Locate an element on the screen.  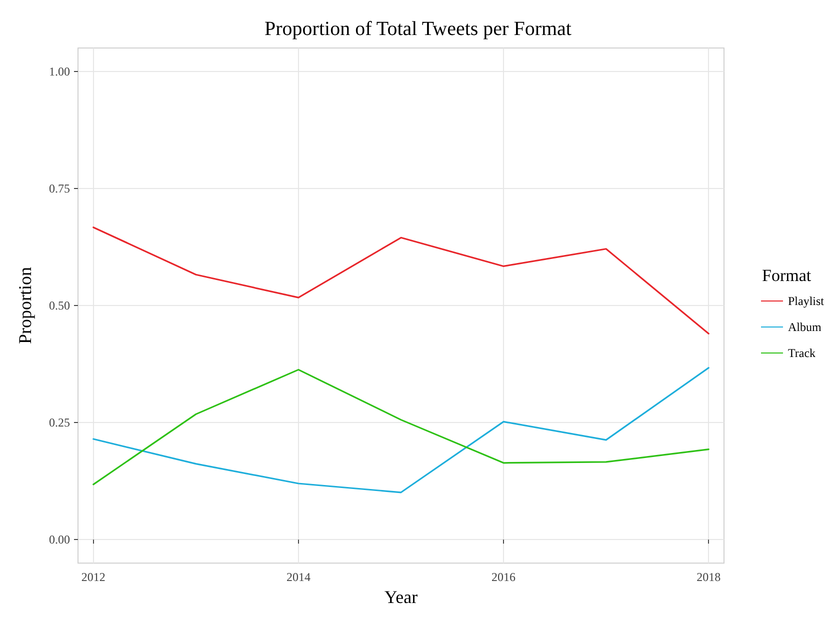
x-tick-label: 2012 is located at coordinates (93, 577).